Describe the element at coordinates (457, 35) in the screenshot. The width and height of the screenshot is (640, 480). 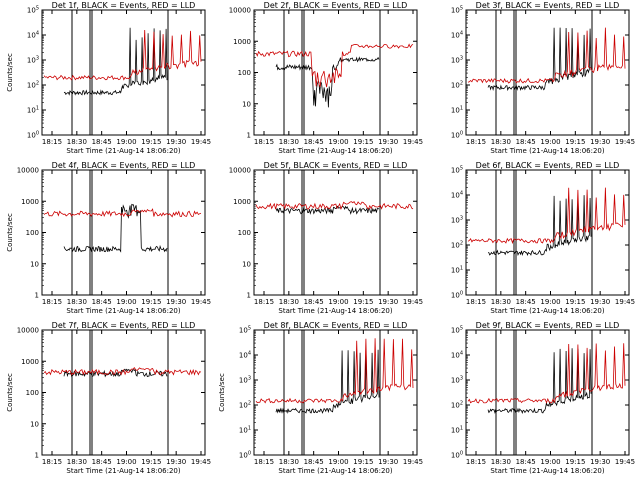
I see `y-tick-label: 10⁴` at that location.